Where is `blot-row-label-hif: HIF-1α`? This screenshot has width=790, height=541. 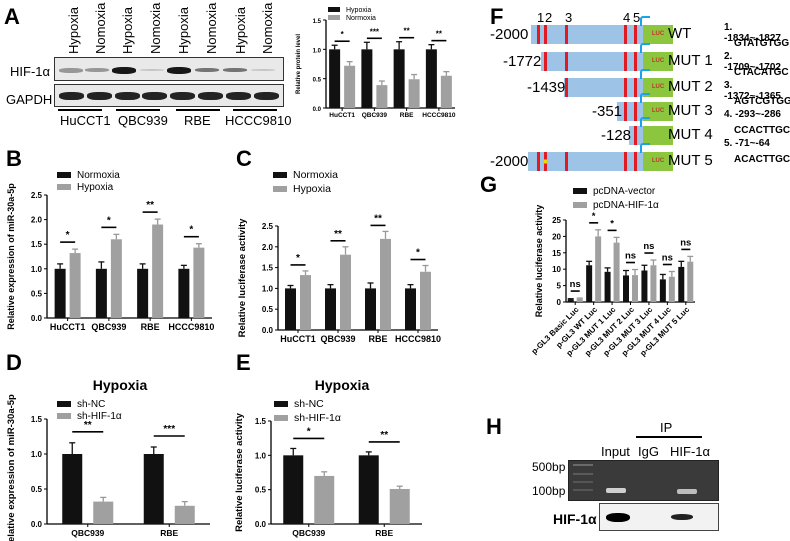 blot-row-label-hif: HIF-1α is located at coordinates (30, 71).